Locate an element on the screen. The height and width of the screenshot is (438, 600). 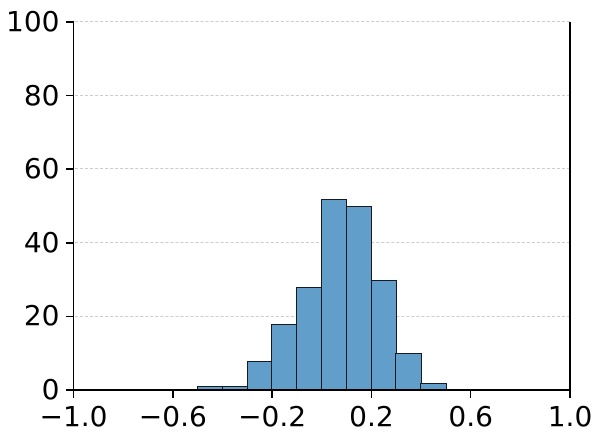
x-tick-label: 0.6 is located at coordinates (470, 416).